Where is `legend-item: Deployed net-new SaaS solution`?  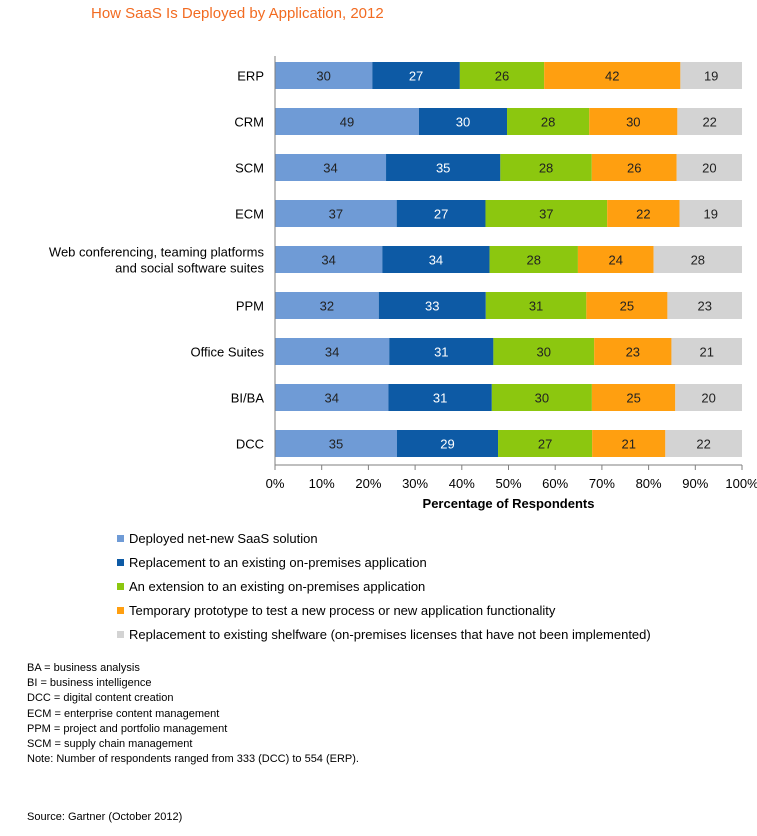 legend-item: Deployed net-new SaaS solution is located at coordinates (384, 538).